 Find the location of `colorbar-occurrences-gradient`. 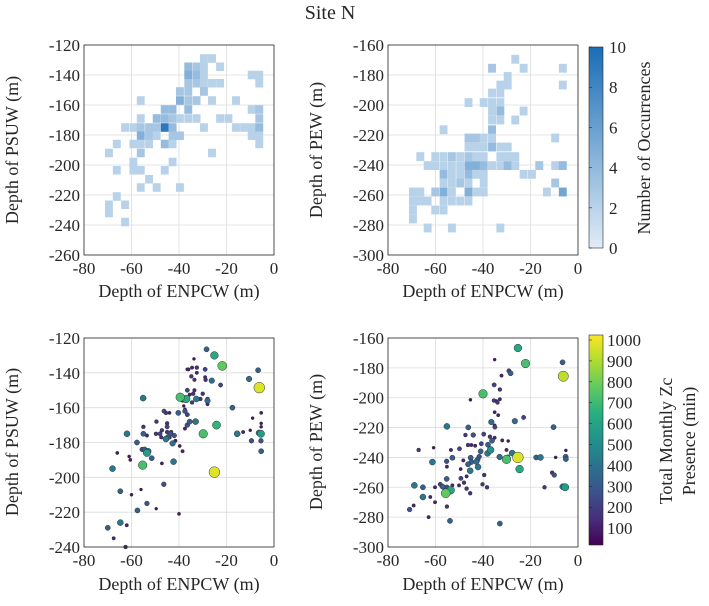

colorbar-occurrences-gradient is located at coordinates (596, 147).